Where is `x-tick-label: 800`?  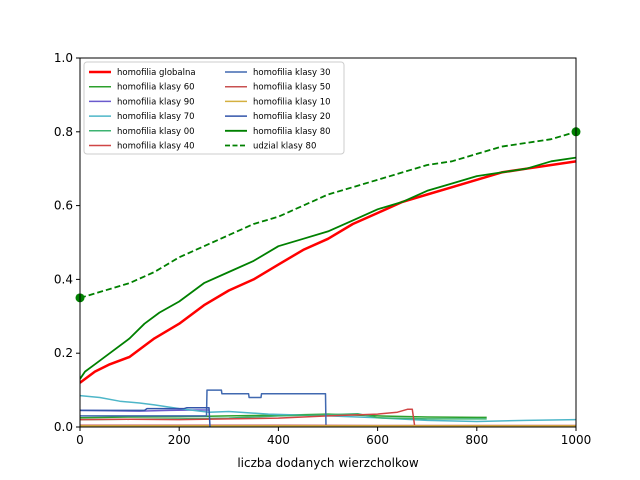
x-tick-label: 800 is located at coordinates (476, 440).